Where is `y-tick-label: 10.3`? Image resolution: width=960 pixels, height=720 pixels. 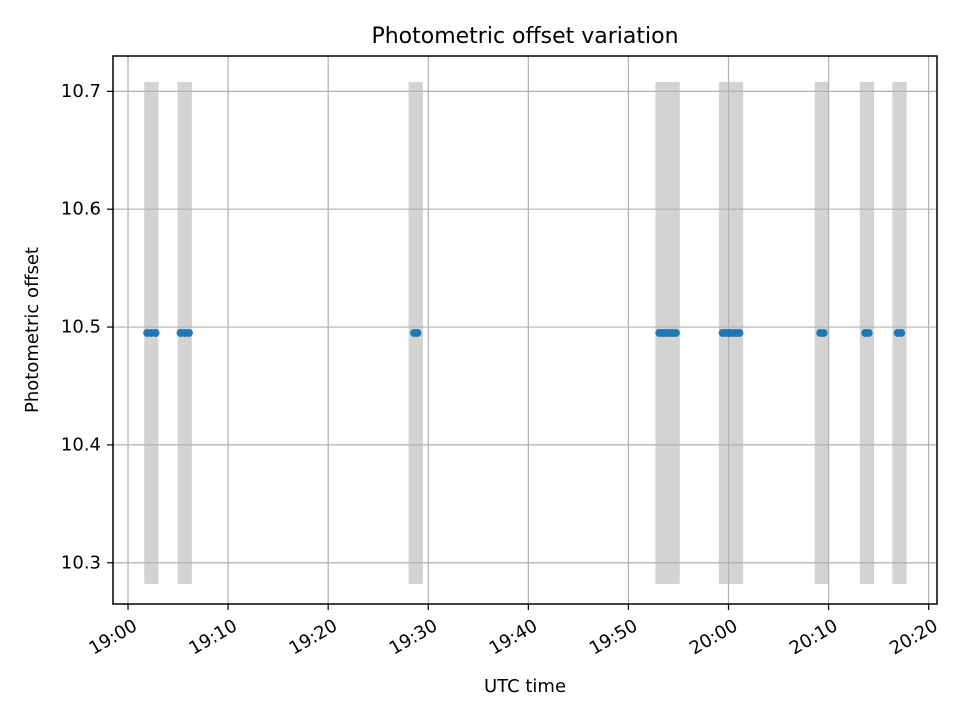
y-tick-label: 10.3 is located at coordinates (81, 562).